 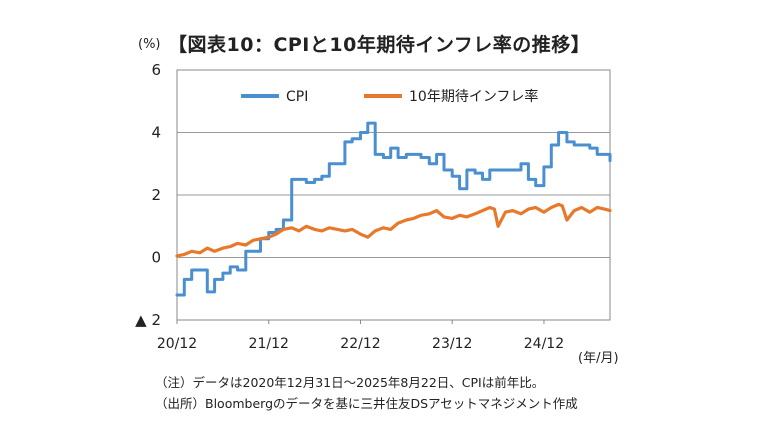 I want to click on y-unit-label: (%), so click(x=149, y=44).